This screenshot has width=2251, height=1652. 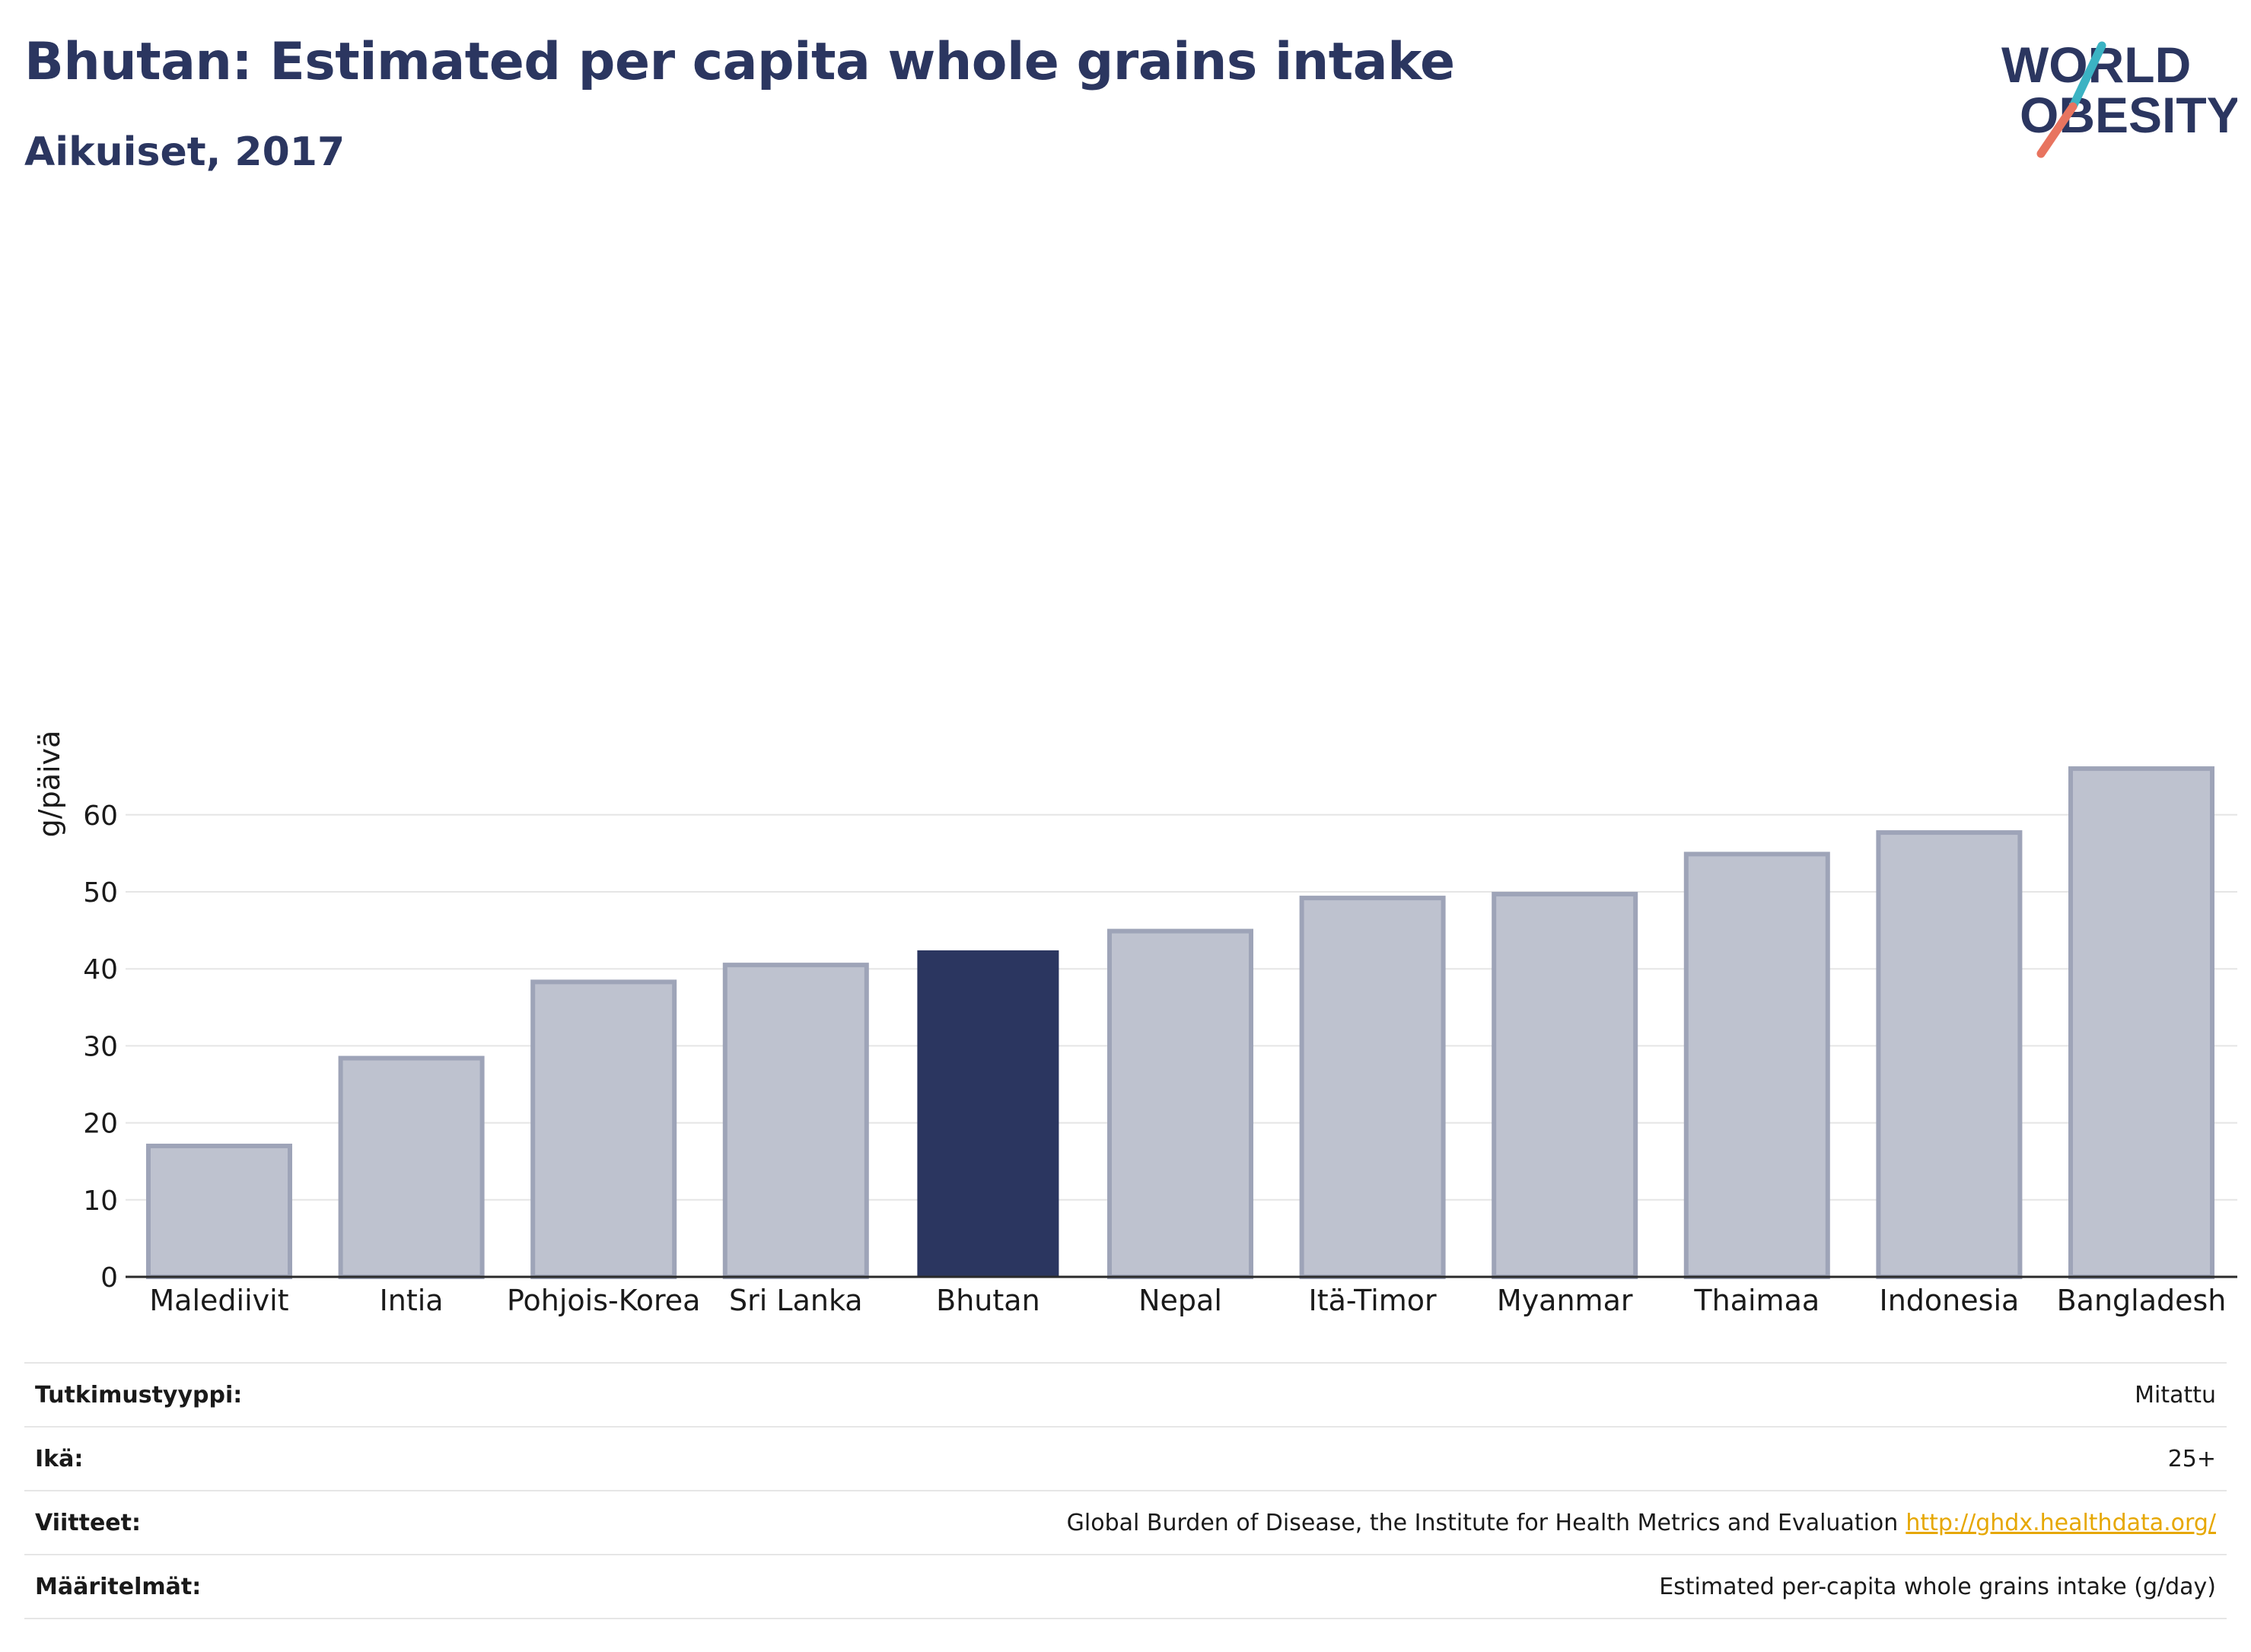 I want to click on y-tick-label: 30, so click(x=100, y=1046).